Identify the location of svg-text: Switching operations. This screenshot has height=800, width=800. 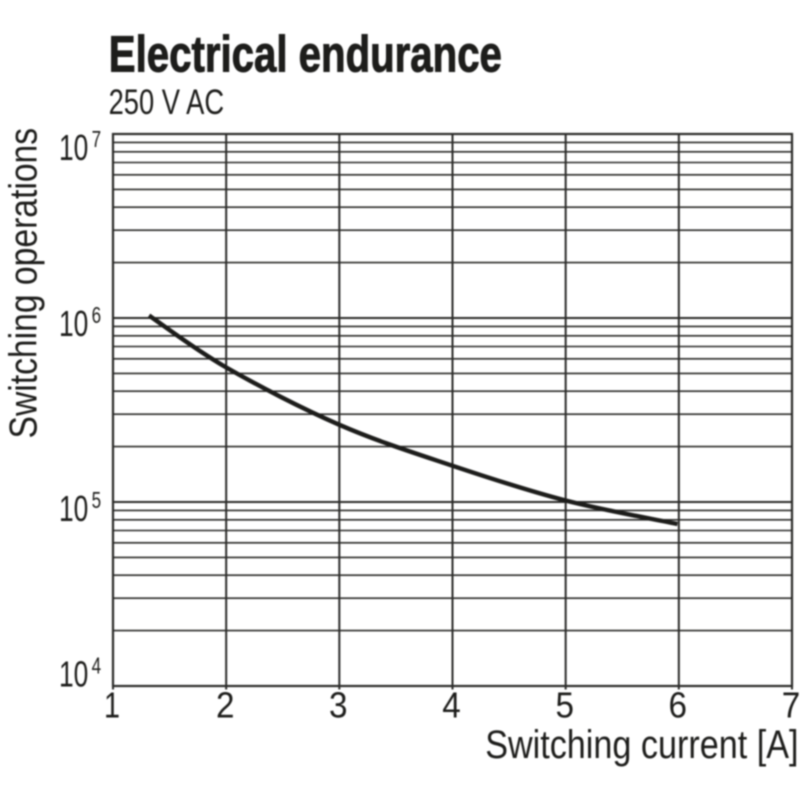
(24, 283).